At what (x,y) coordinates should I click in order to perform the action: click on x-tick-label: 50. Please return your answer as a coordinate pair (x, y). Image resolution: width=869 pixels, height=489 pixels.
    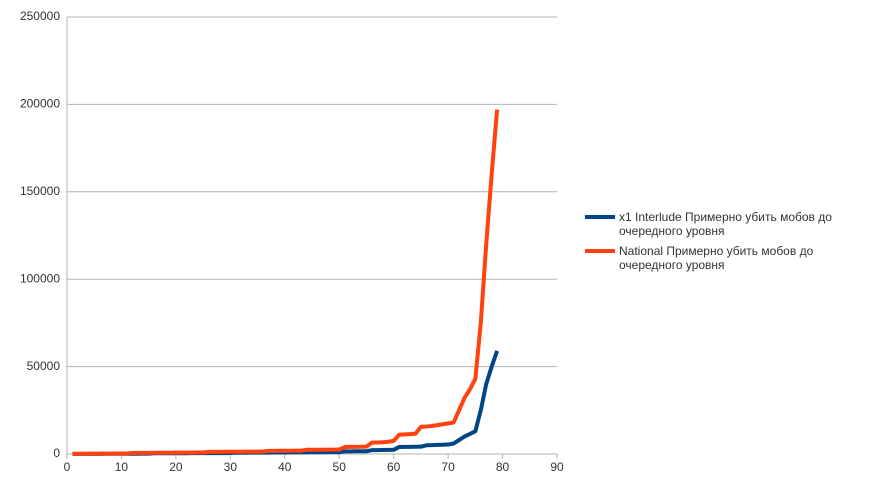
    Looking at the image, I should click on (340, 467).